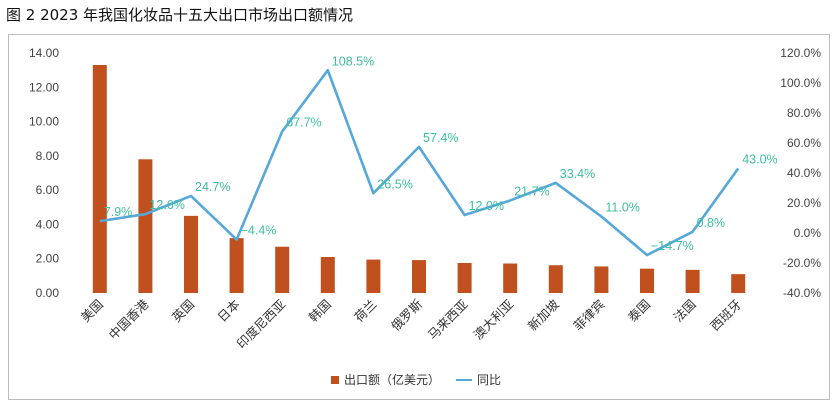 This screenshot has width=837, height=406. I want to click on right-tick-label: 100.0%, so click(800, 83).